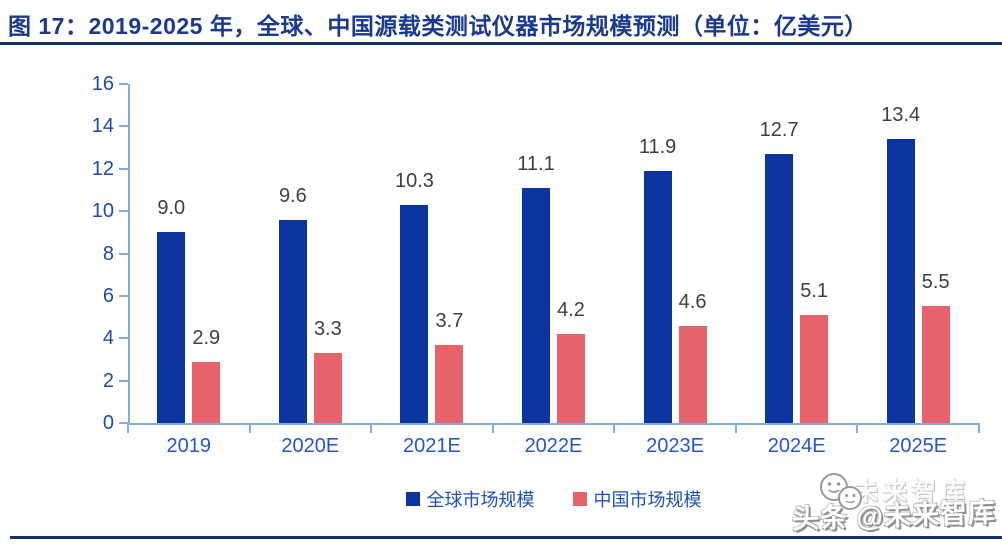 This screenshot has width=1002, height=544. What do you see at coordinates (901, 115) in the screenshot?
I see `bar-value-label: 13.4` at bounding box center [901, 115].